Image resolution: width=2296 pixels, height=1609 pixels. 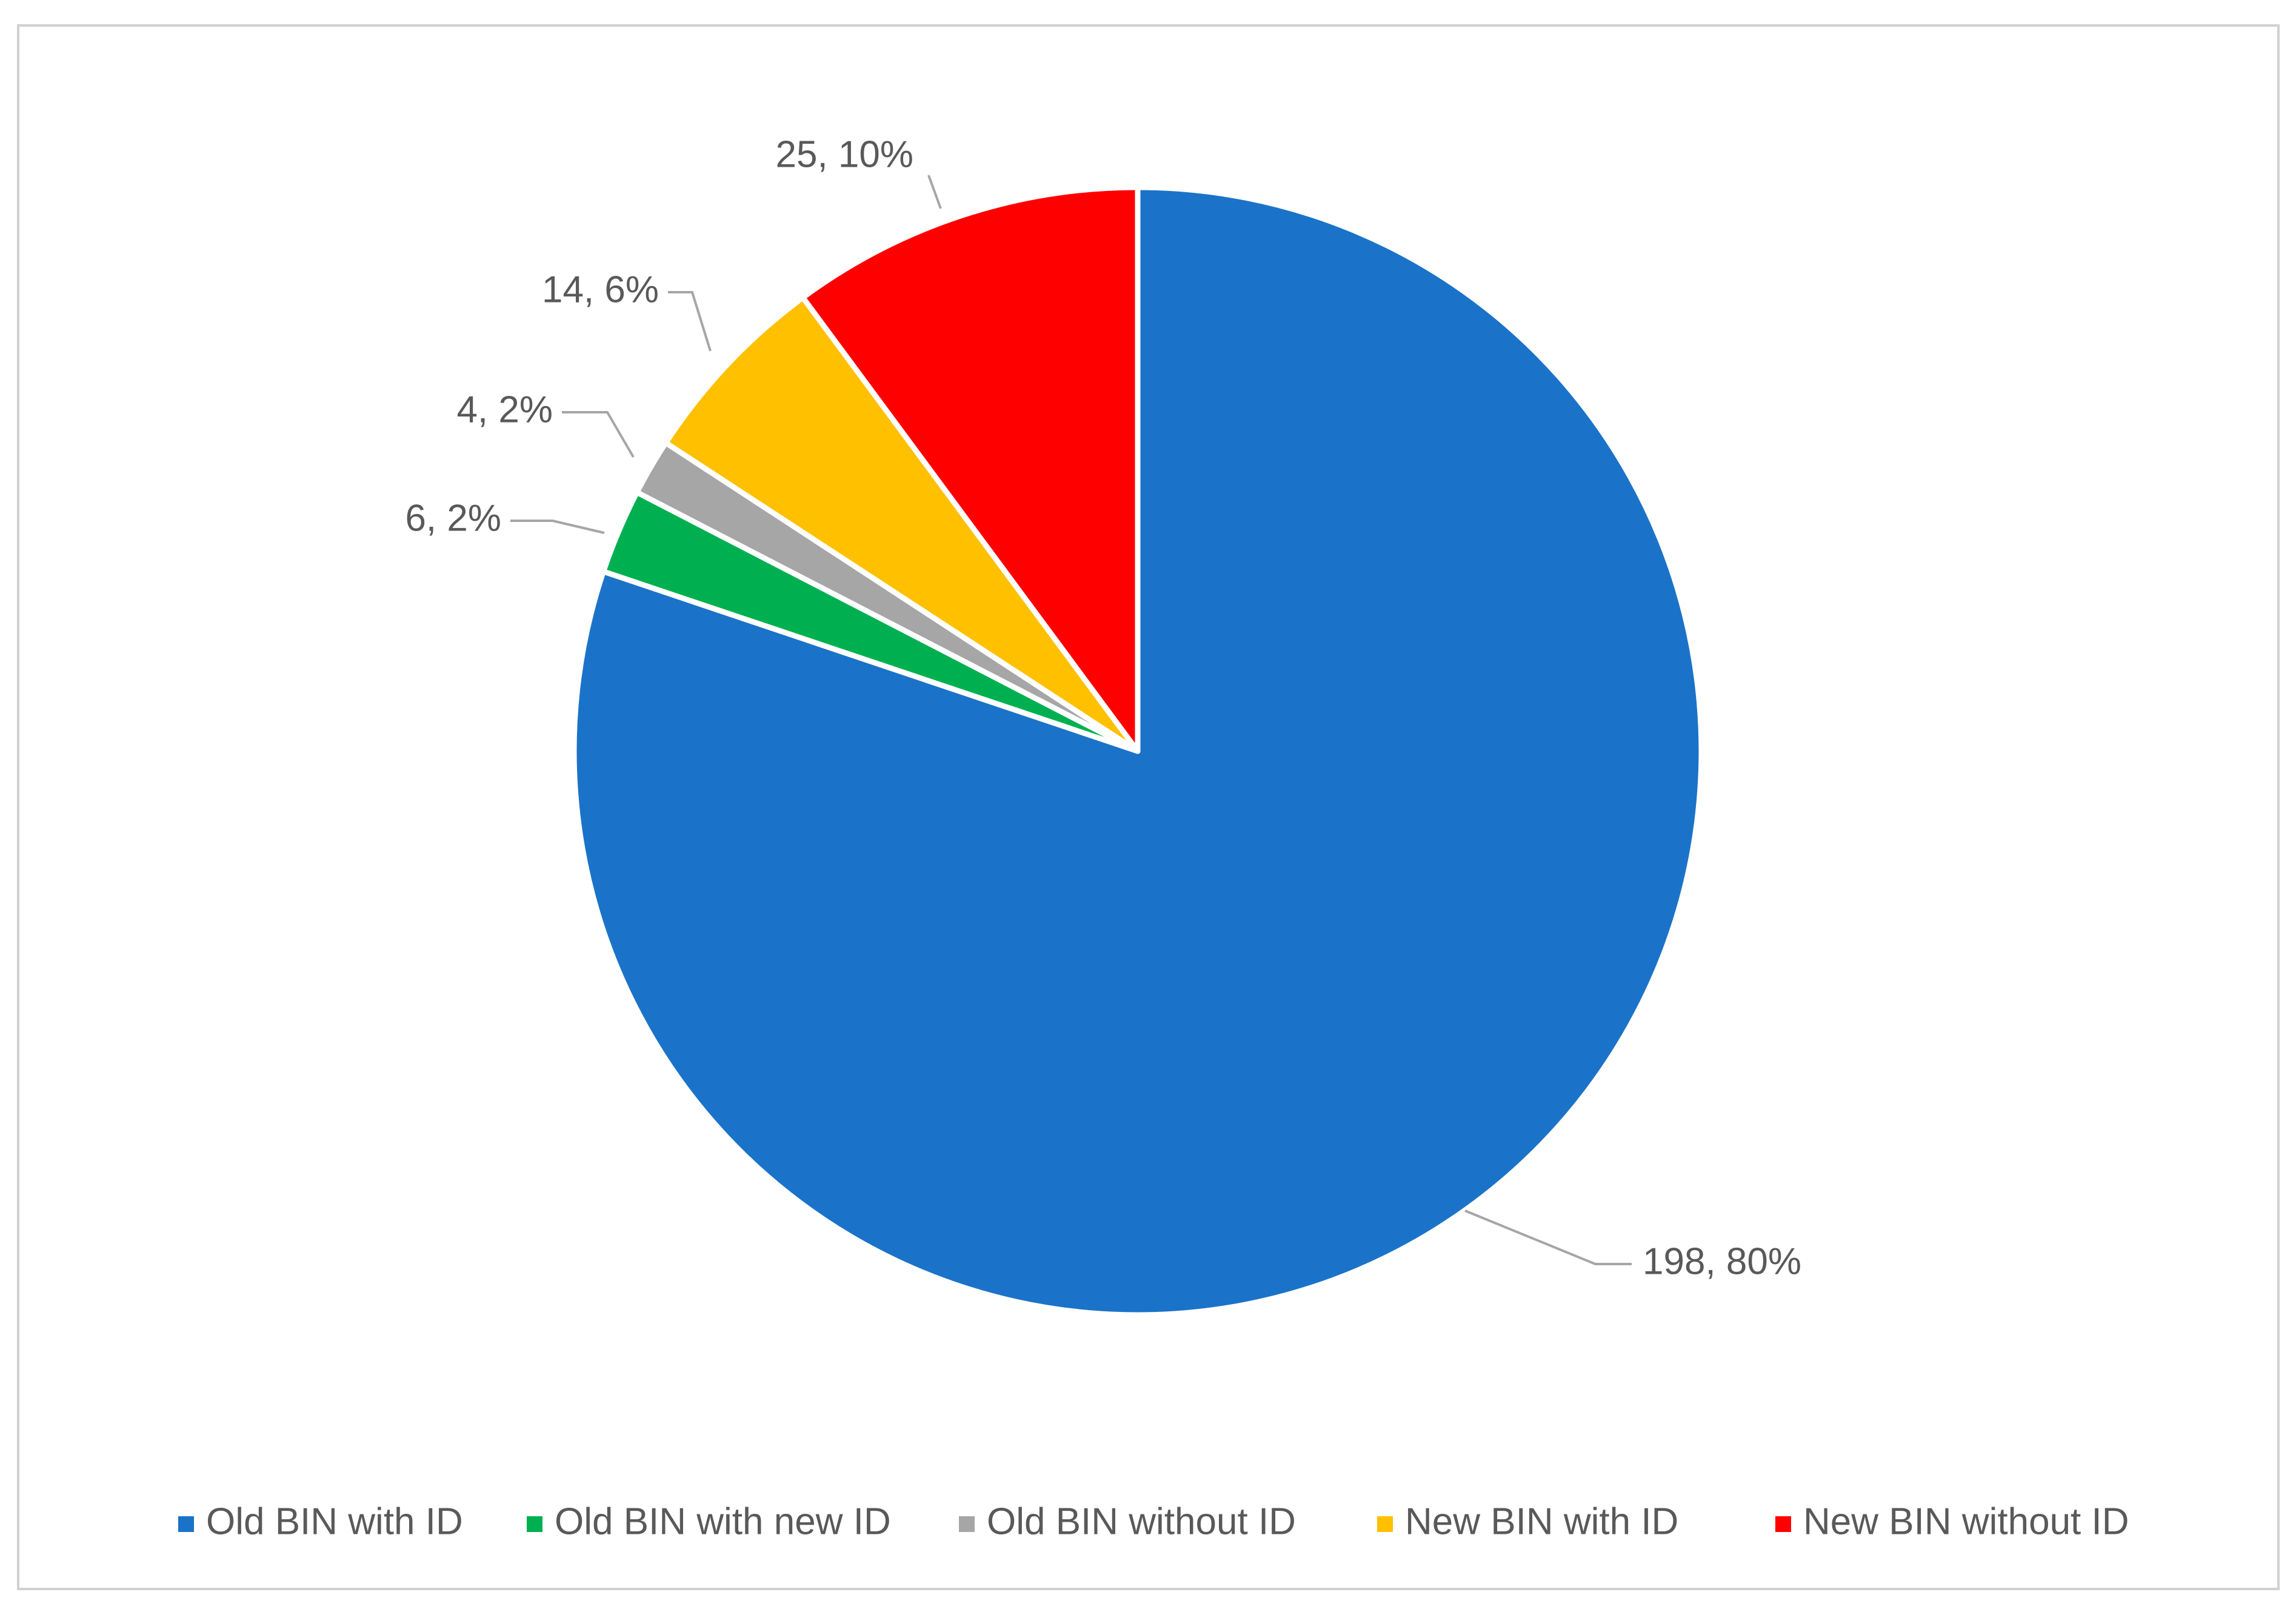 I want to click on data-label: 14, 6%, so click(x=600, y=289).